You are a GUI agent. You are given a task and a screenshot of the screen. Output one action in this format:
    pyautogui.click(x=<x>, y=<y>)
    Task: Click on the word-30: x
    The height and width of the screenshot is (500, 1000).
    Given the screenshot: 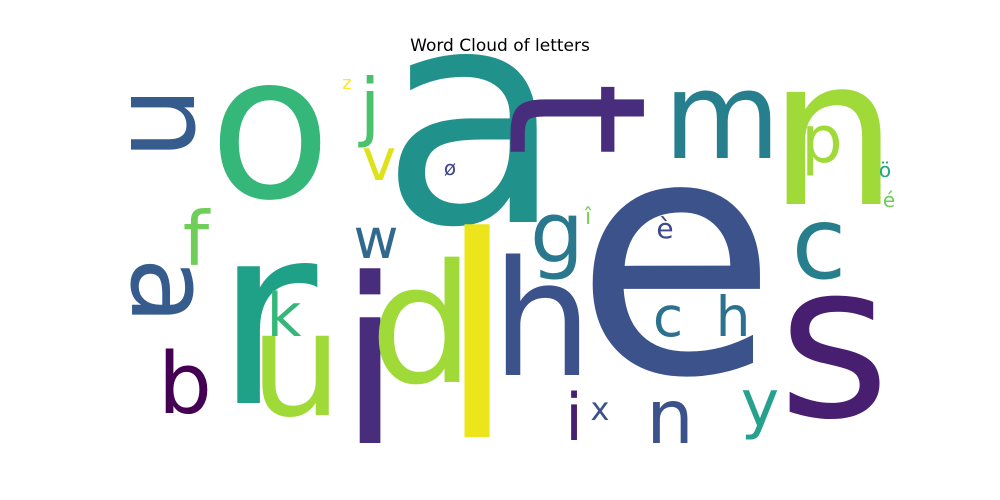 What is the action you would take?
    pyautogui.click(x=600, y=409)
    